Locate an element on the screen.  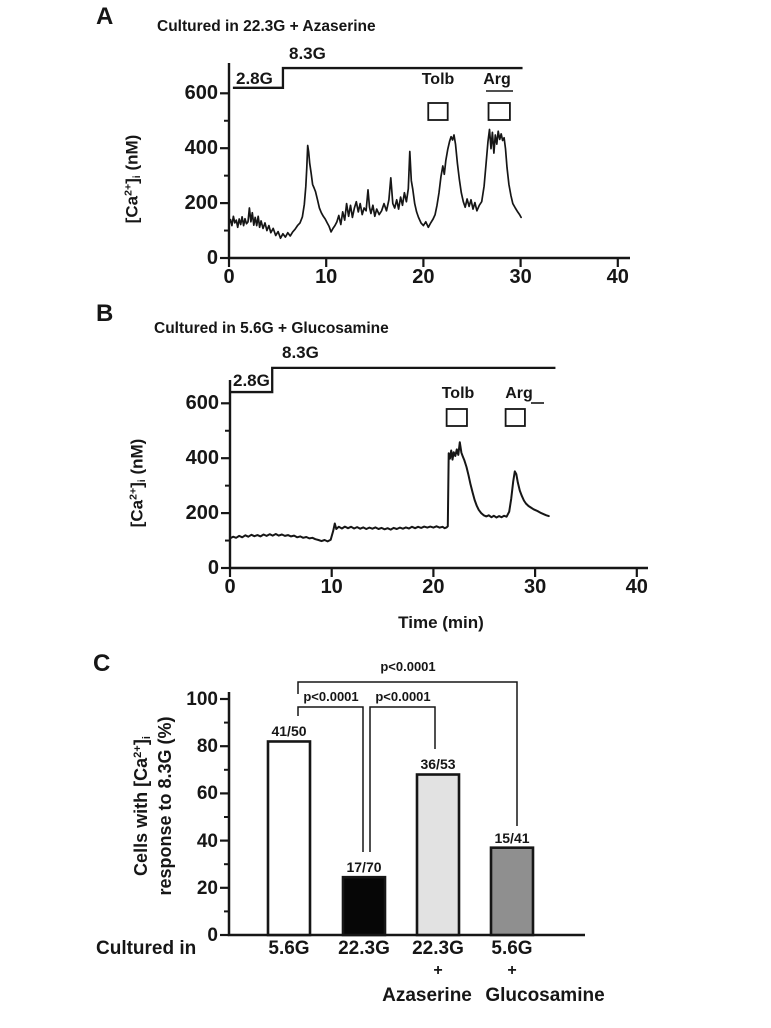
plus-sign-azaserine: + is located at coordinates (438, 970).